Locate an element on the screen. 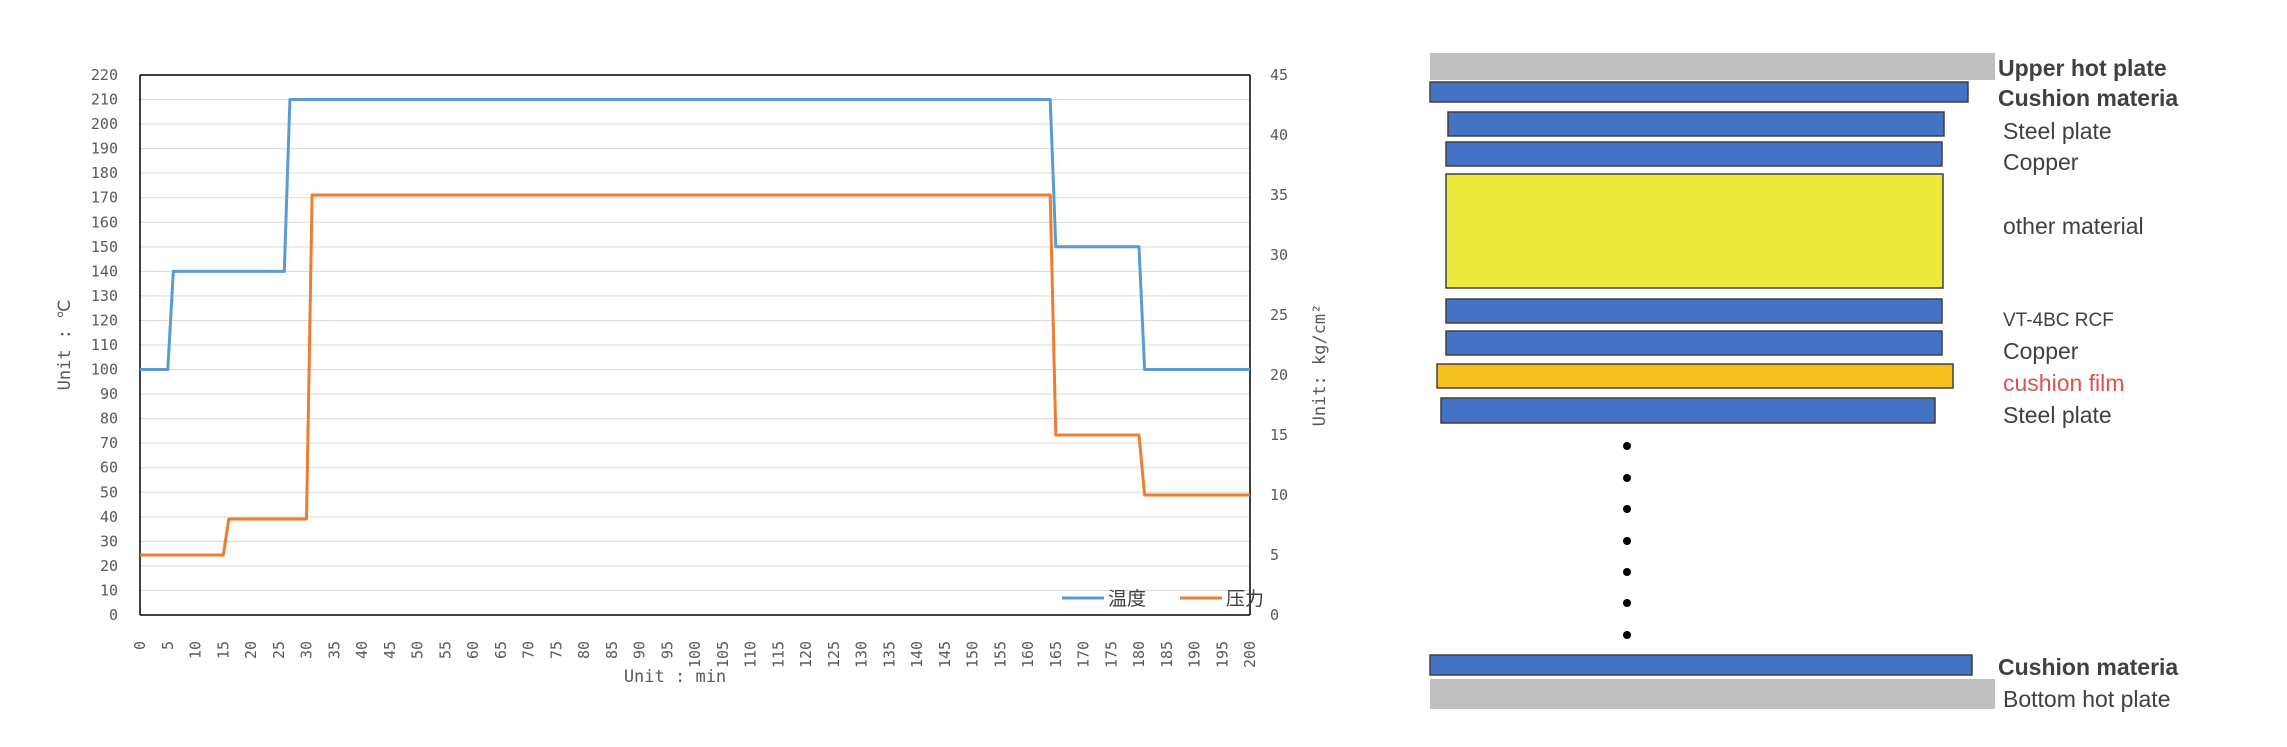 This screenshot has width=2287, height=747. y2-tick-label: 0 is located at coordinates (1274, 615).